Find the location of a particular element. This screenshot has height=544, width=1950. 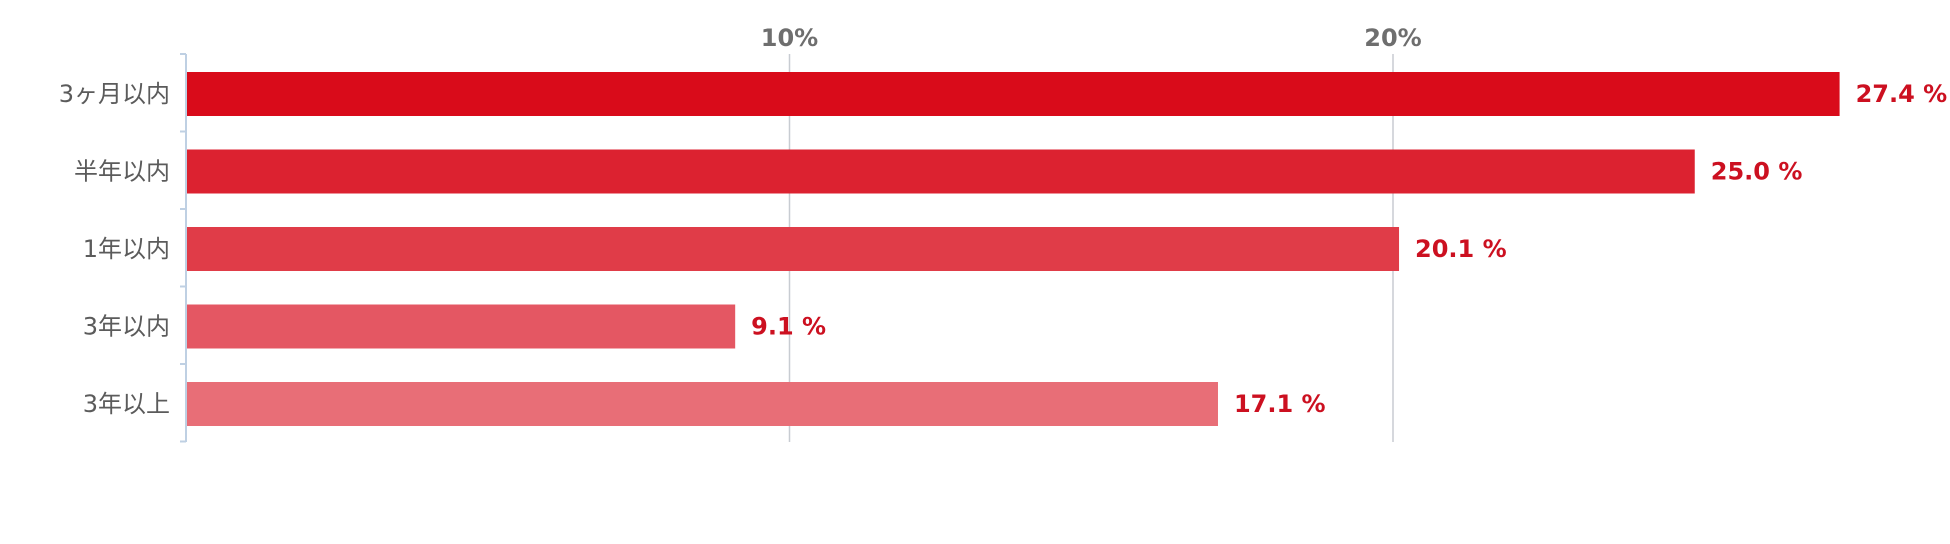

value-label: 17.1 % is located at coordinates (1280, 404).